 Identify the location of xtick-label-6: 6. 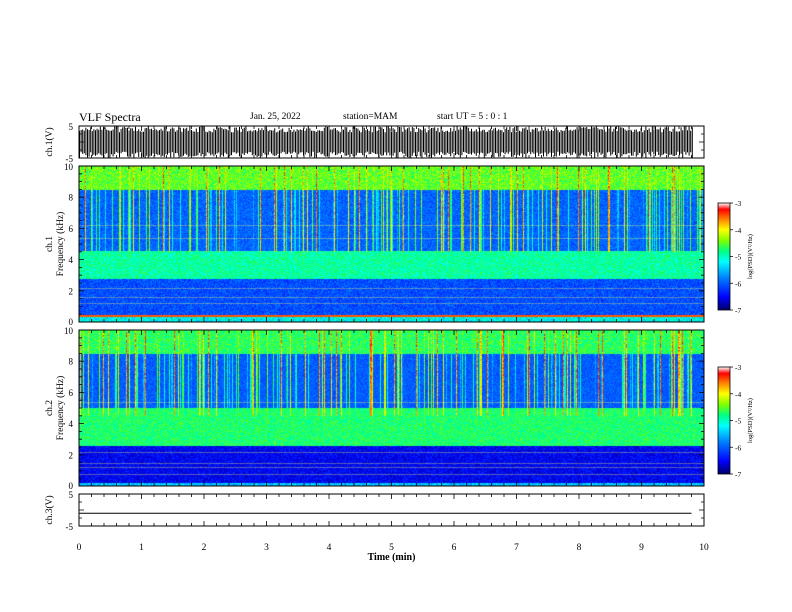
(454, 548).